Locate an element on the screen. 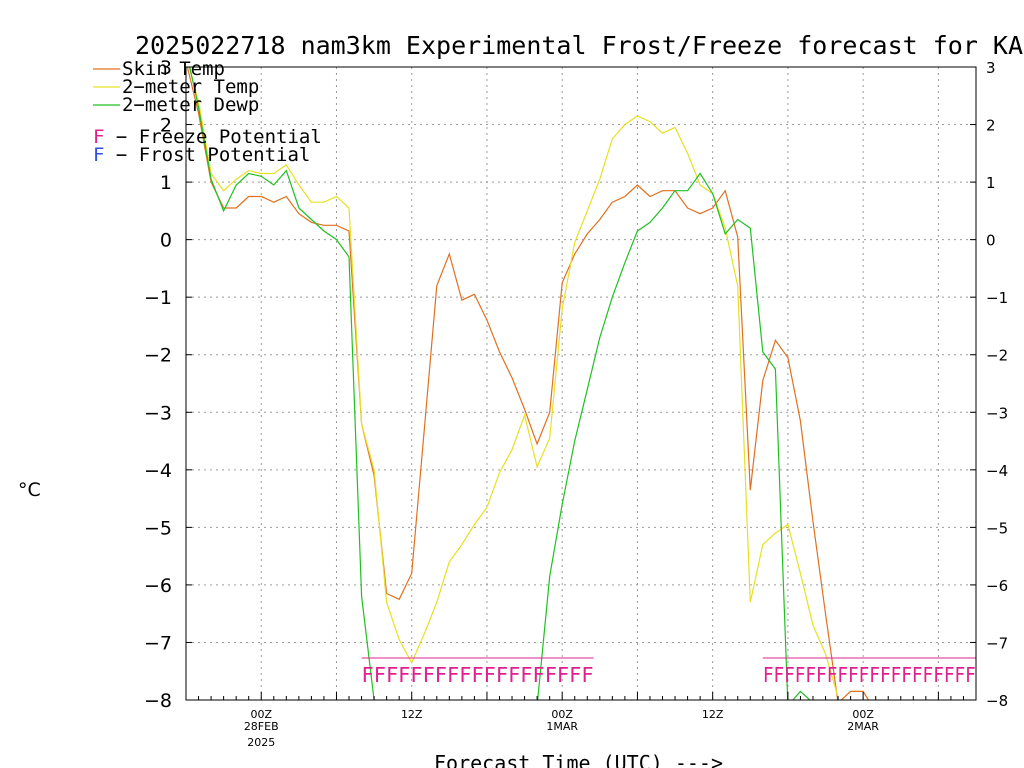  freeze-marker-text: FFFFFFFFFFFFFFFFFFFF is located at coordinates (869, 675).